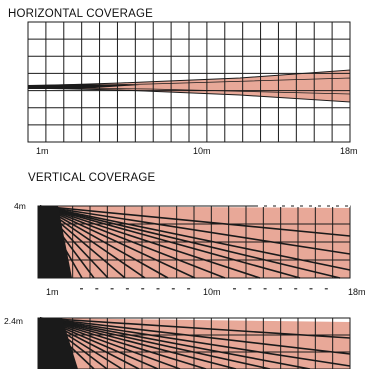 The width and height of the screenshot is (373, 369). What do you see at coordinates (212, 292) in the screenshot?
I see `vertical-tick-10m: 10m` at bounding box center [212, 292].